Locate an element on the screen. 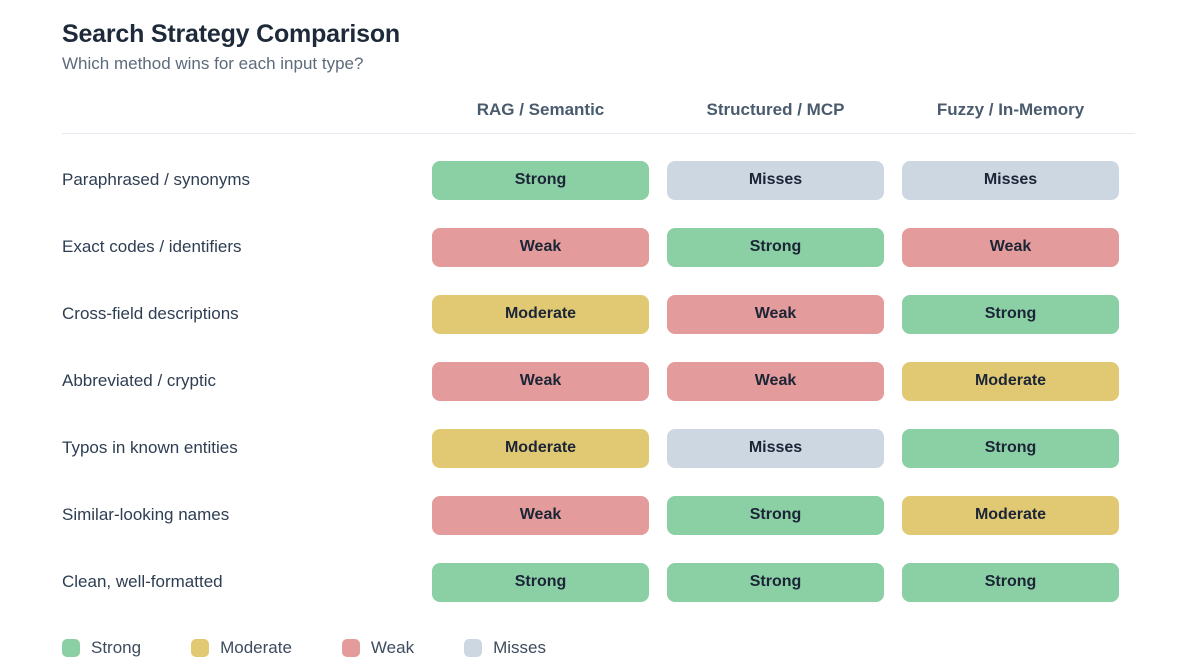 The width and height of the screenshot is (1200, 669). legend-item: Moderate is located at coordinates (241, 648).